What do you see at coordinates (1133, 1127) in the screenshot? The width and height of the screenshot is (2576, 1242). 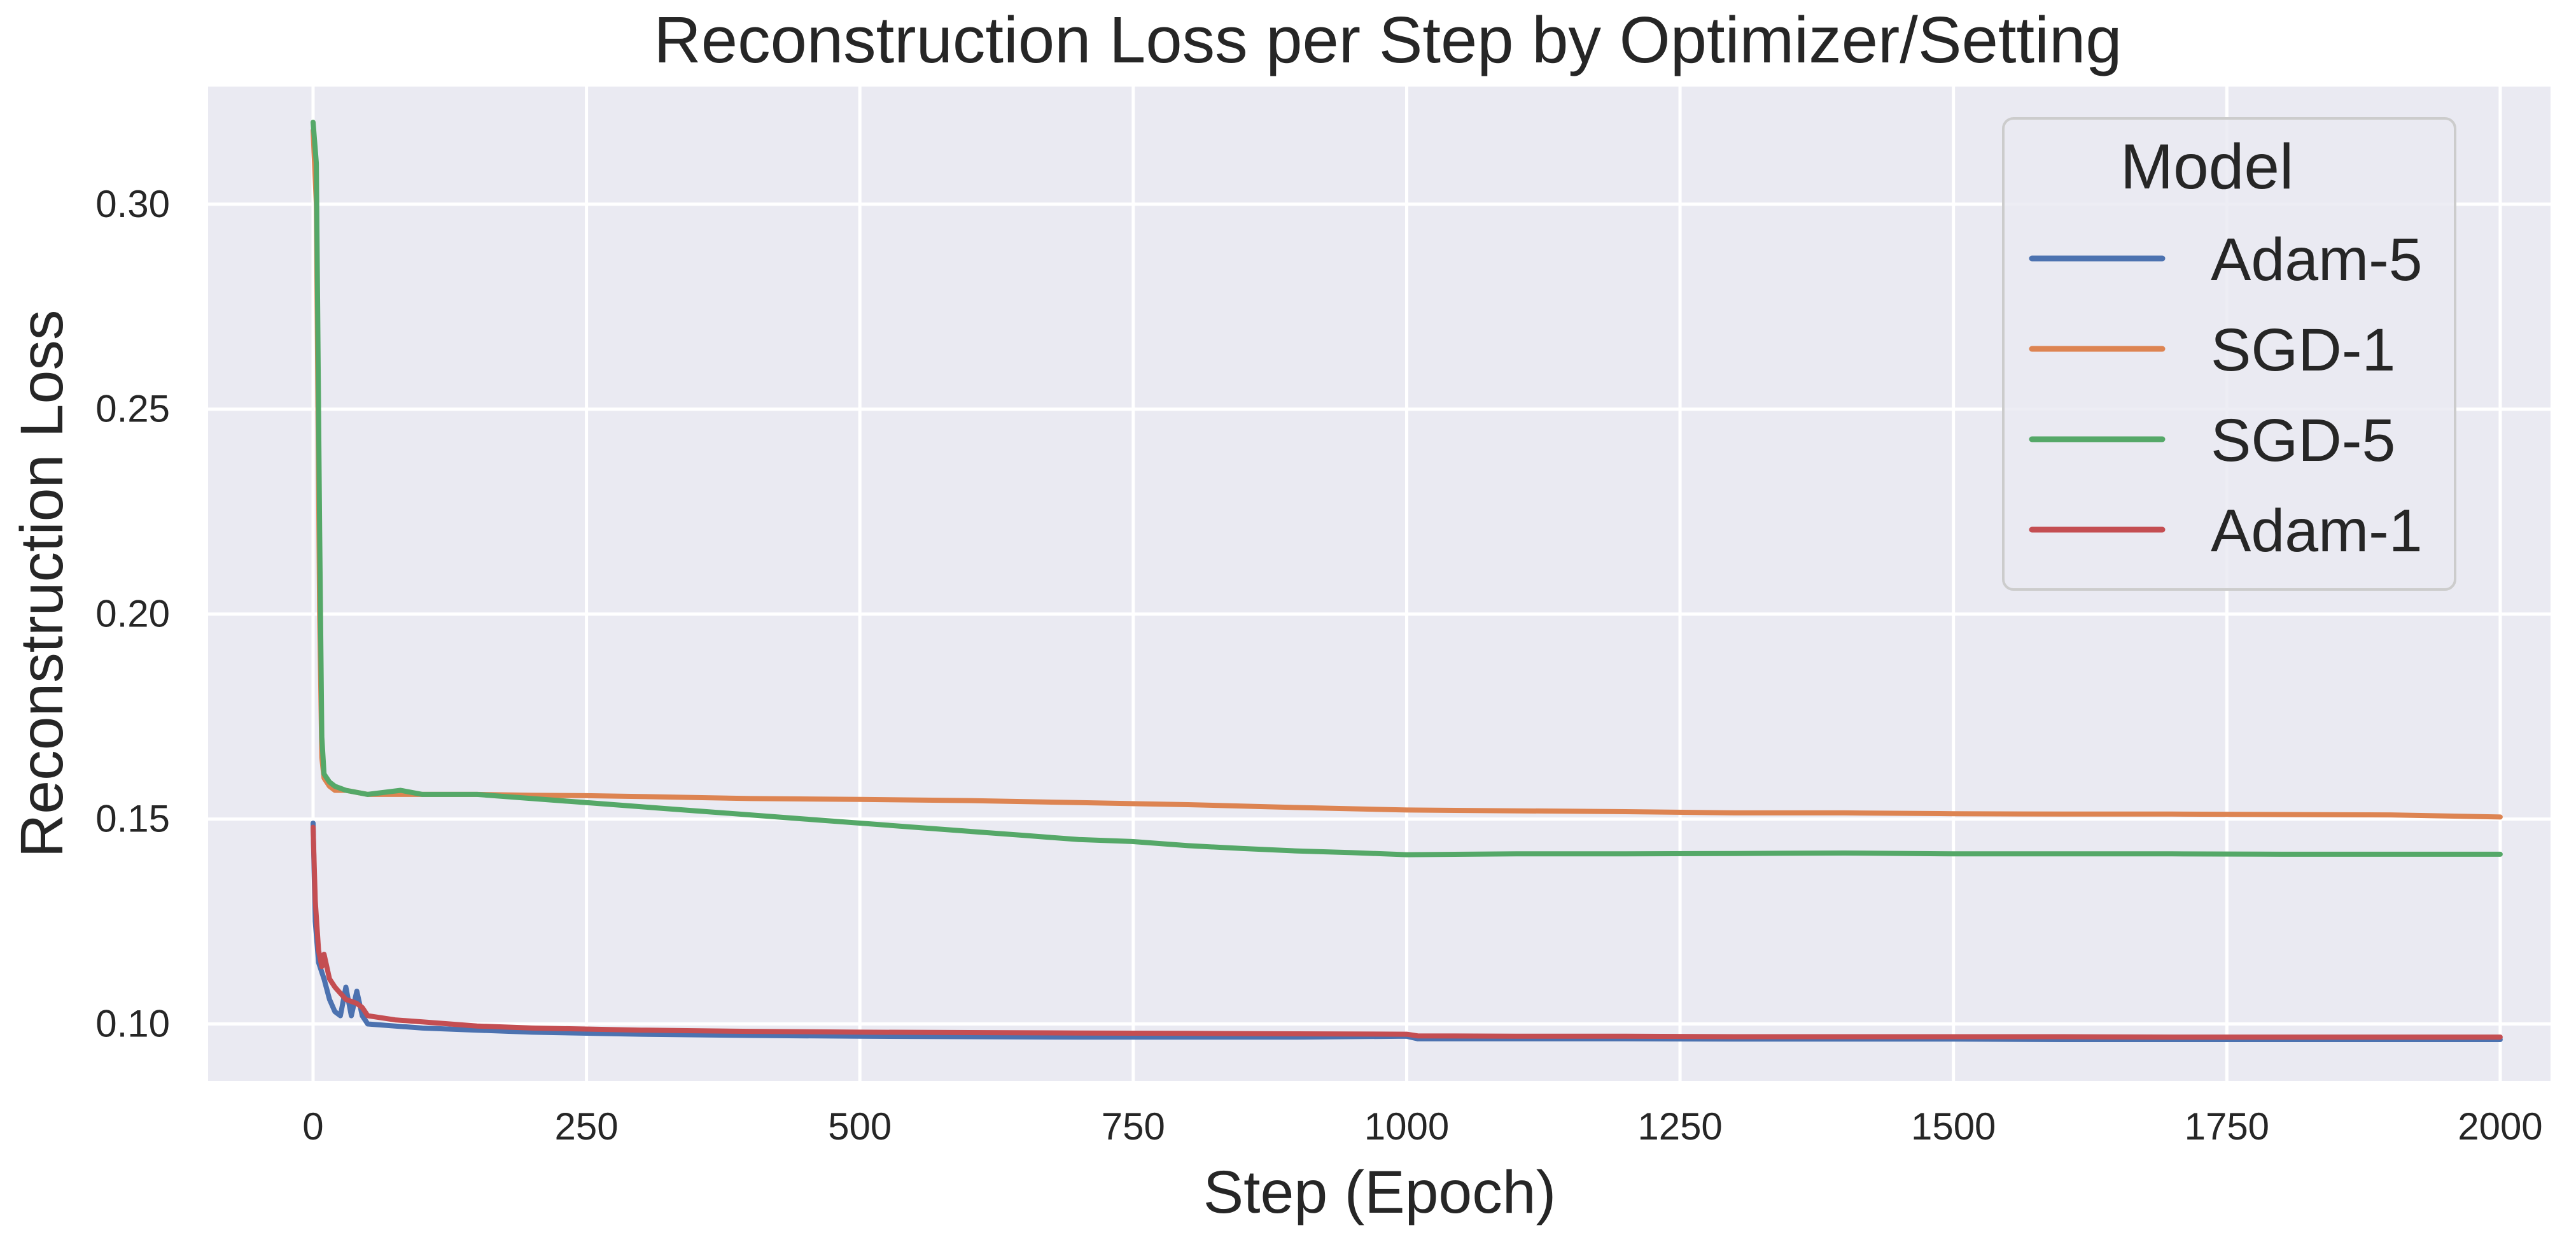 I see `x-tick-label: 750` at bounding box center [1133, 1127].